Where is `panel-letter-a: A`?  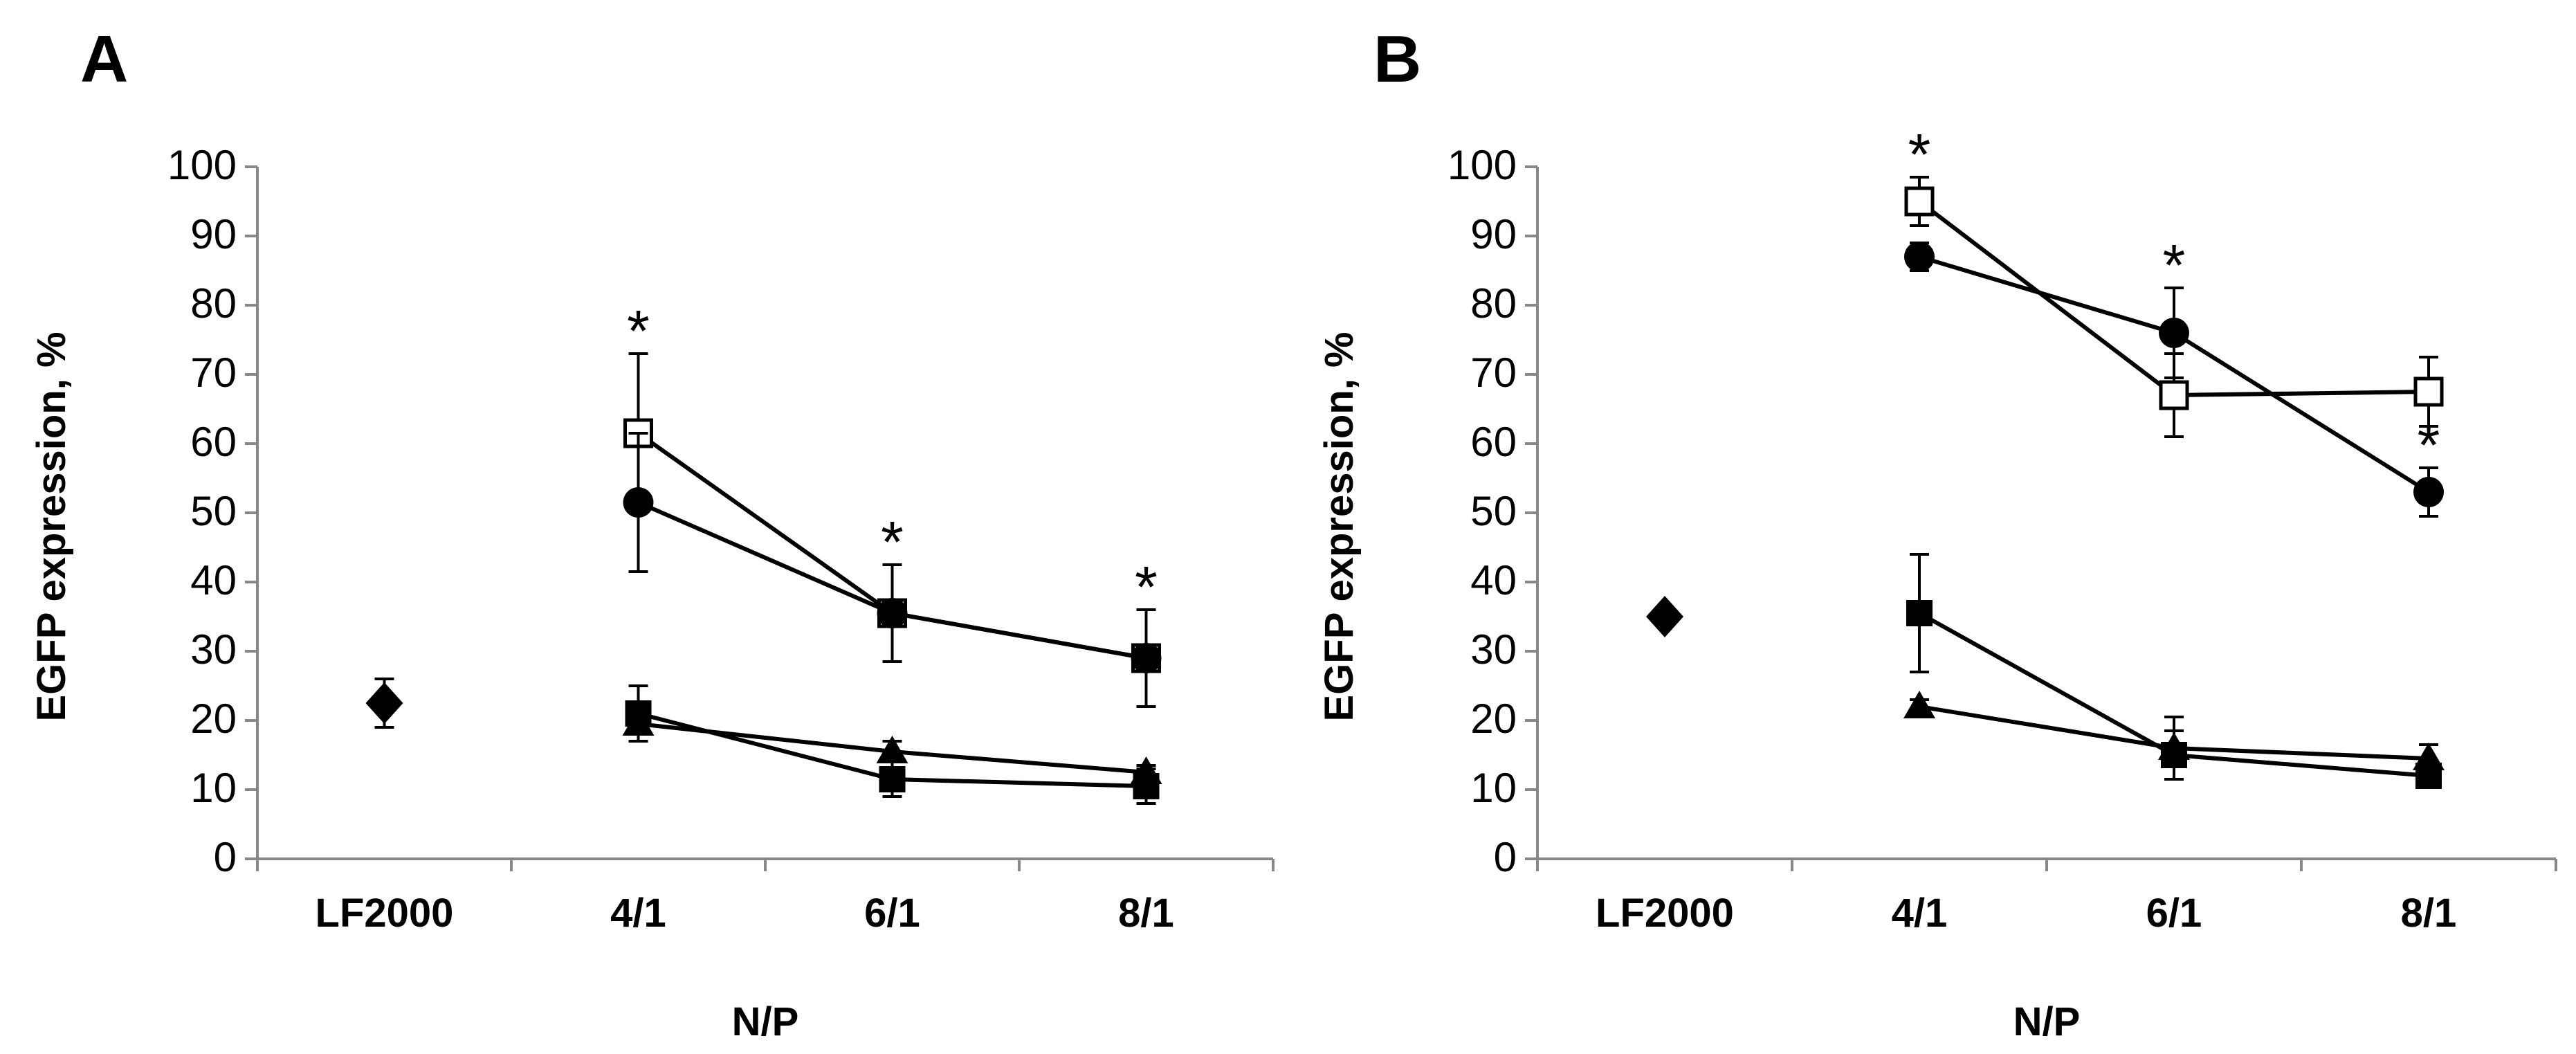 panel-letter-a: A is located at coordinates (104, 59).